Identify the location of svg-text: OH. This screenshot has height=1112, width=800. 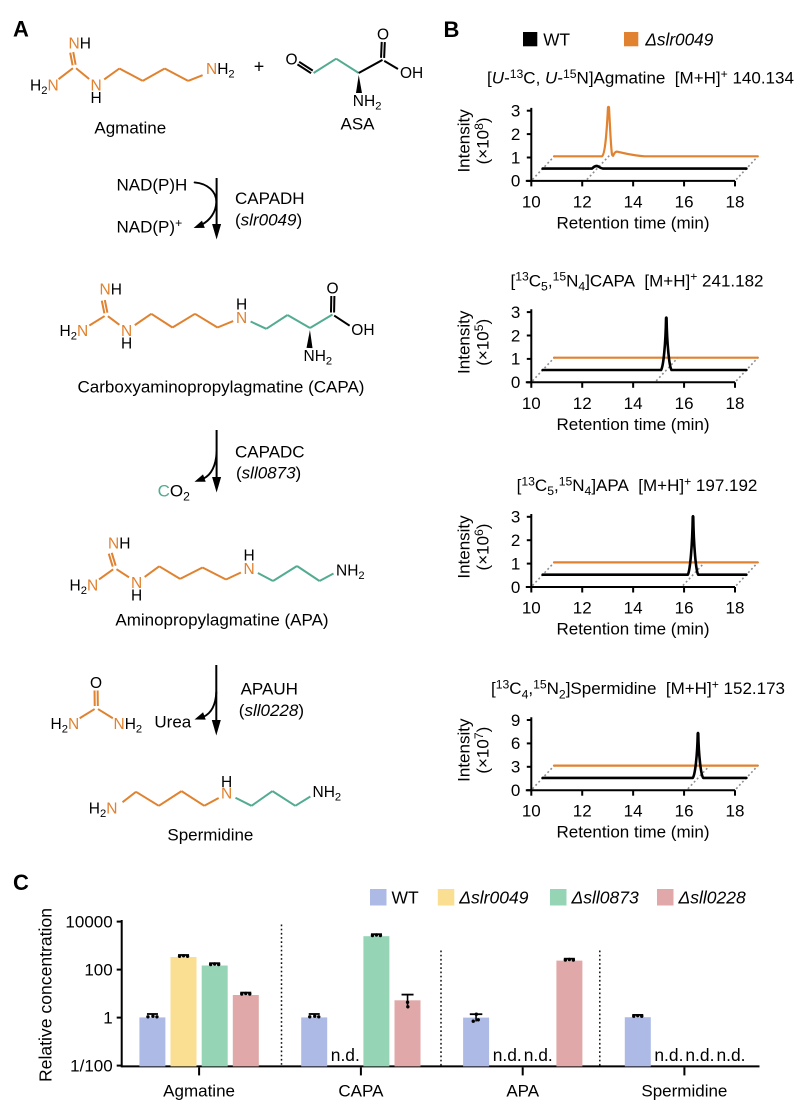
(362, 330).